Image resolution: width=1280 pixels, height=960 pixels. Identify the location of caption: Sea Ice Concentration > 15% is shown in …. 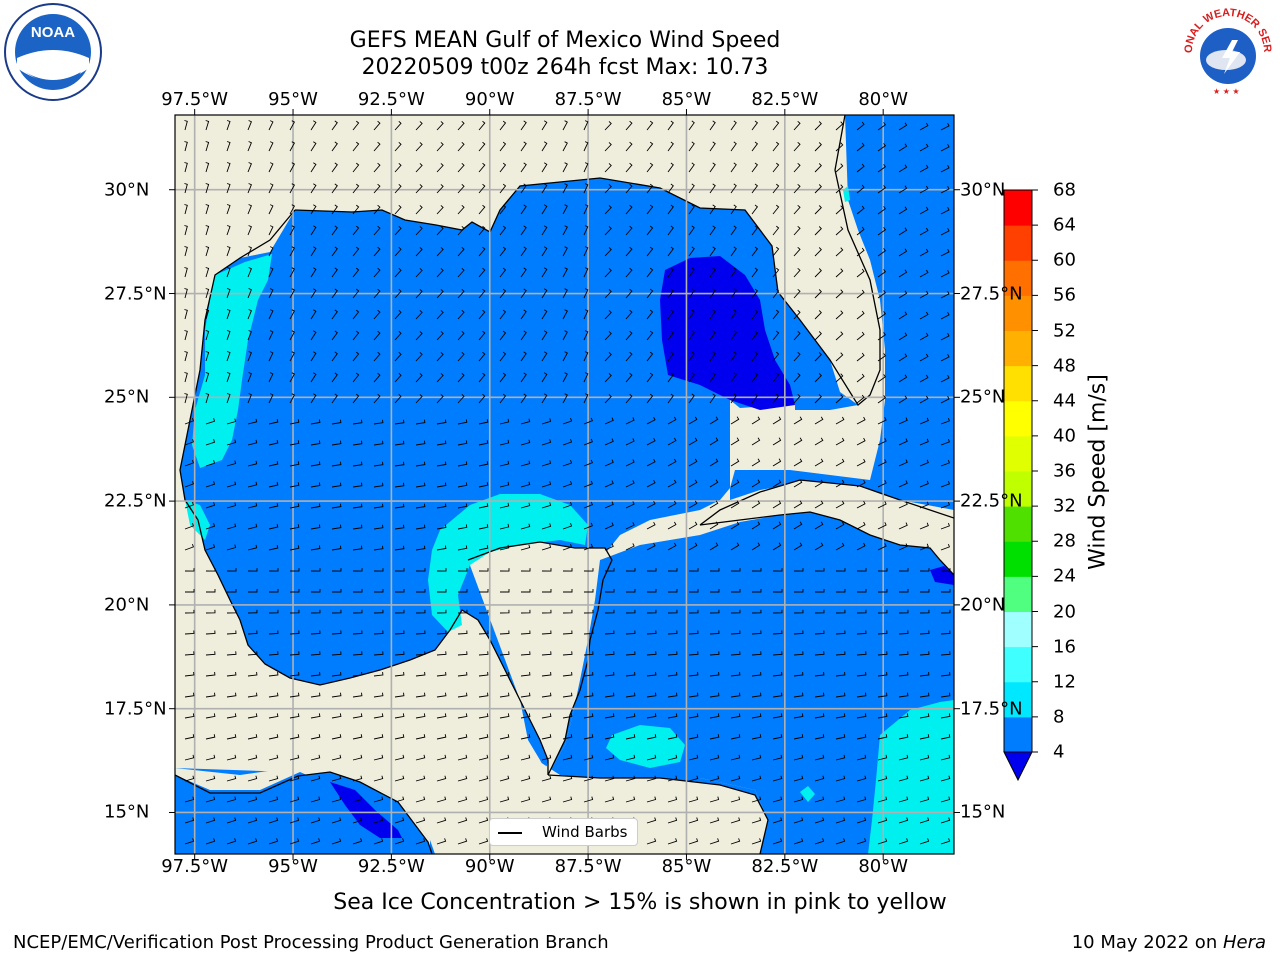
(640, 902).